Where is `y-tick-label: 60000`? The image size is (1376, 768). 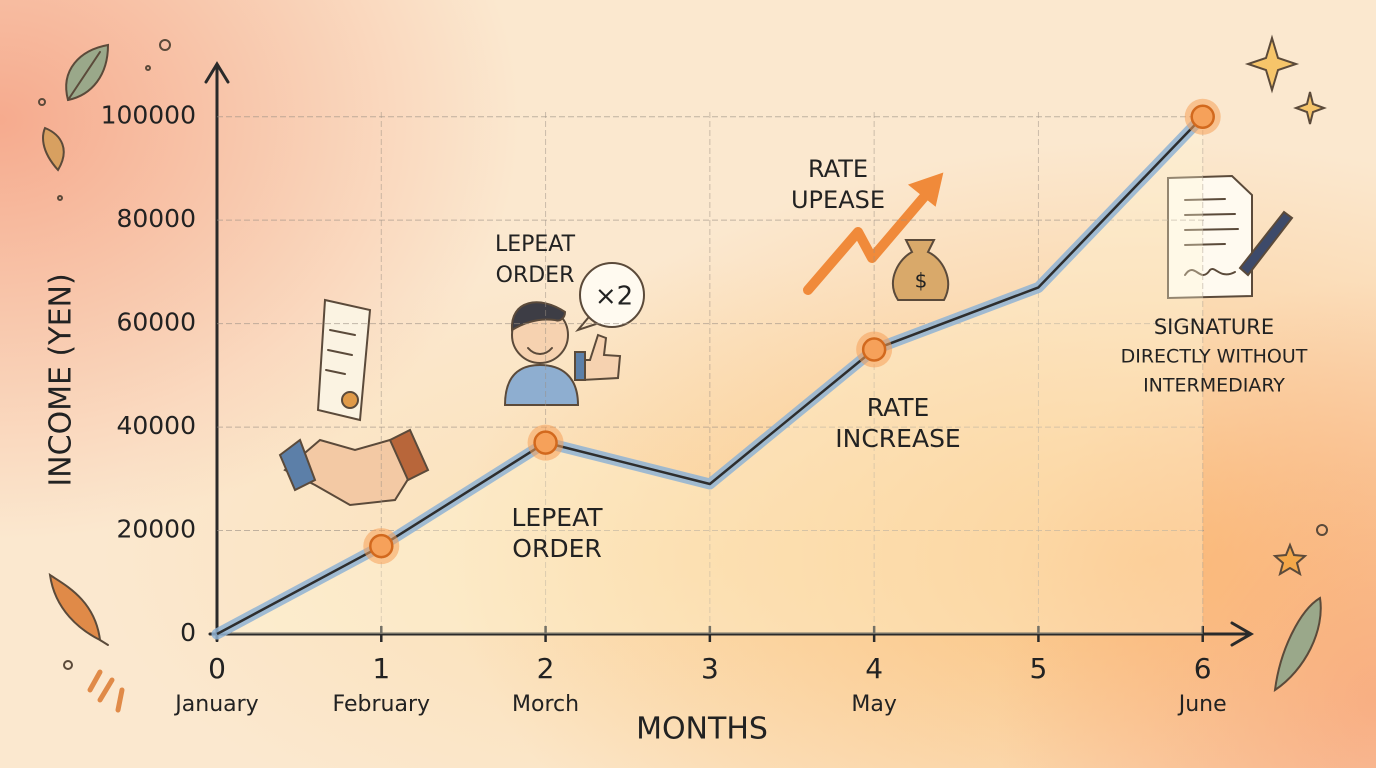 y-tick-label: 60000 is located at coordinates (156, 322).